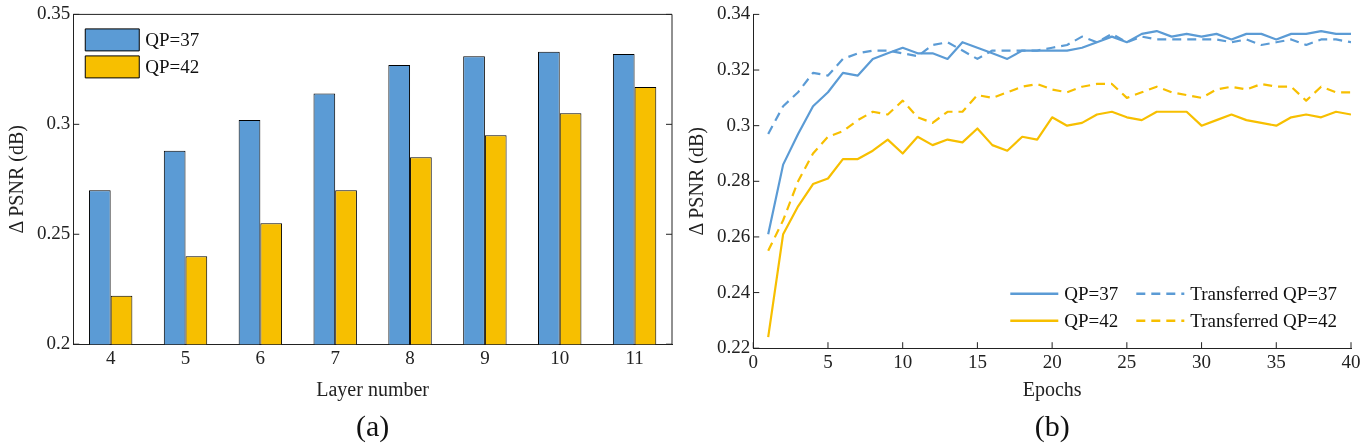  I want to click on x-axis-title: Epochs, so click(1052, 390).